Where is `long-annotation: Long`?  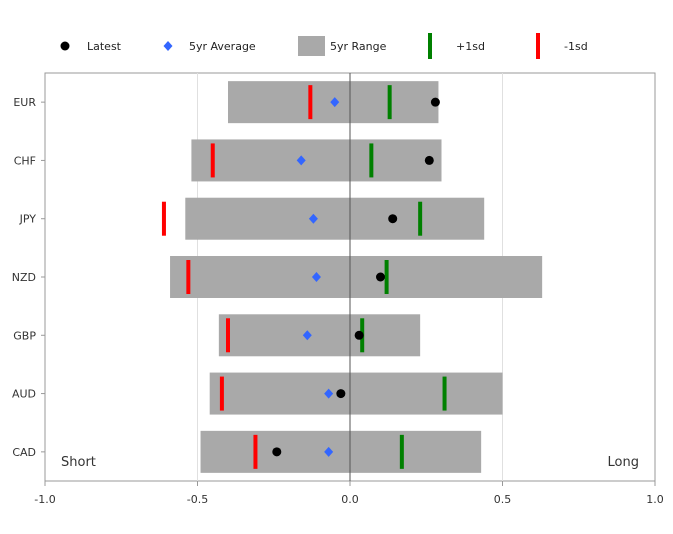 long-annotation: Long is located at coordinates (623, 462).